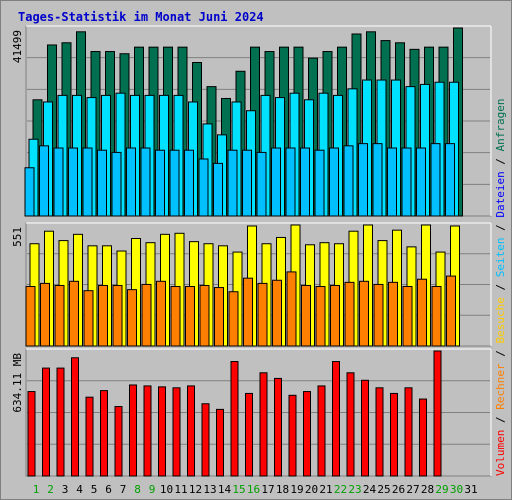 This screenshot has height=500, width=512. What do you see at coordinates (36, 489) in the screenshot?
I see `x-tick-label-1: 1` at bounding box center [36, 489].